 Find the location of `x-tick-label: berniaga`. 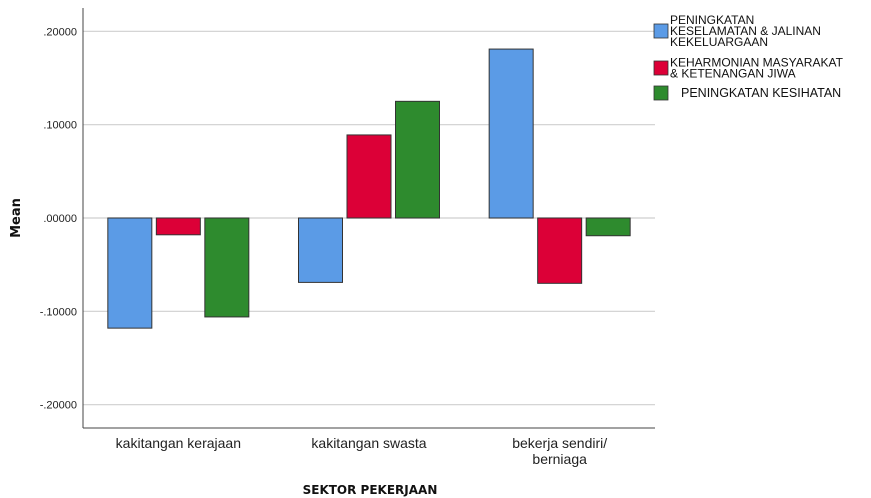

x-tick-label: berniaga is located at coordinates (559, 459).